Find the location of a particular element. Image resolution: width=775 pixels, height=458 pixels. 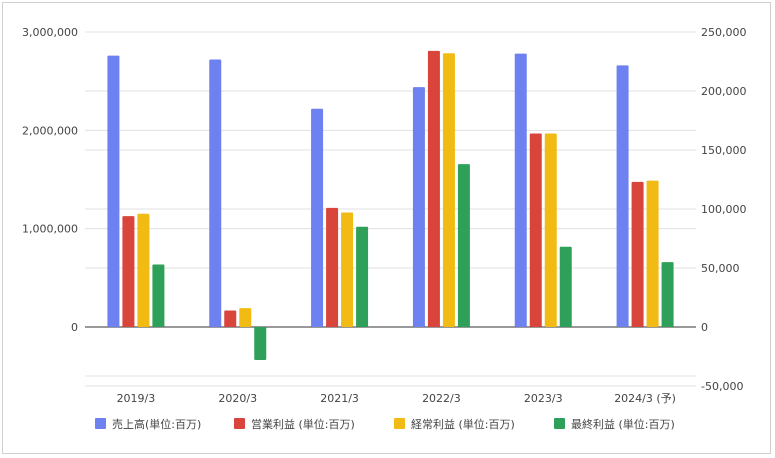

legend-label: 売上高(単位:百万) is located at coordinates (156, 424).